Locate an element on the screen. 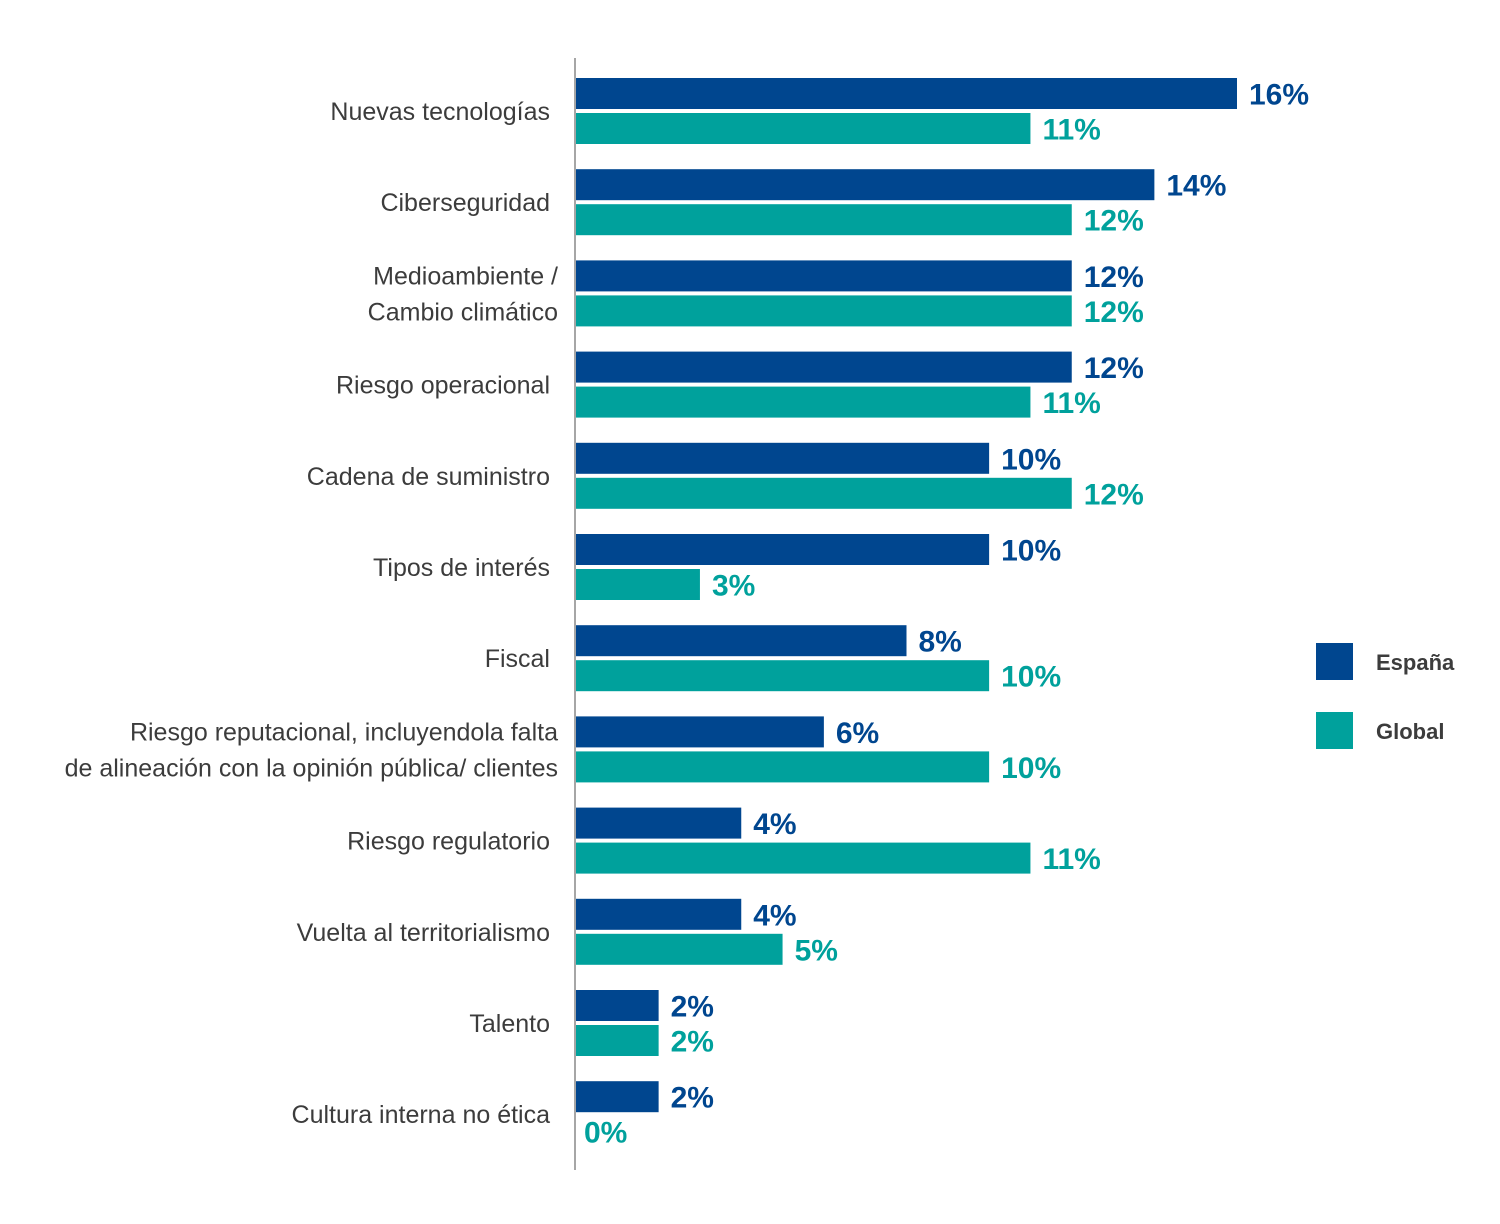  value-label-global: 3% is located at coordinates (733, 586).